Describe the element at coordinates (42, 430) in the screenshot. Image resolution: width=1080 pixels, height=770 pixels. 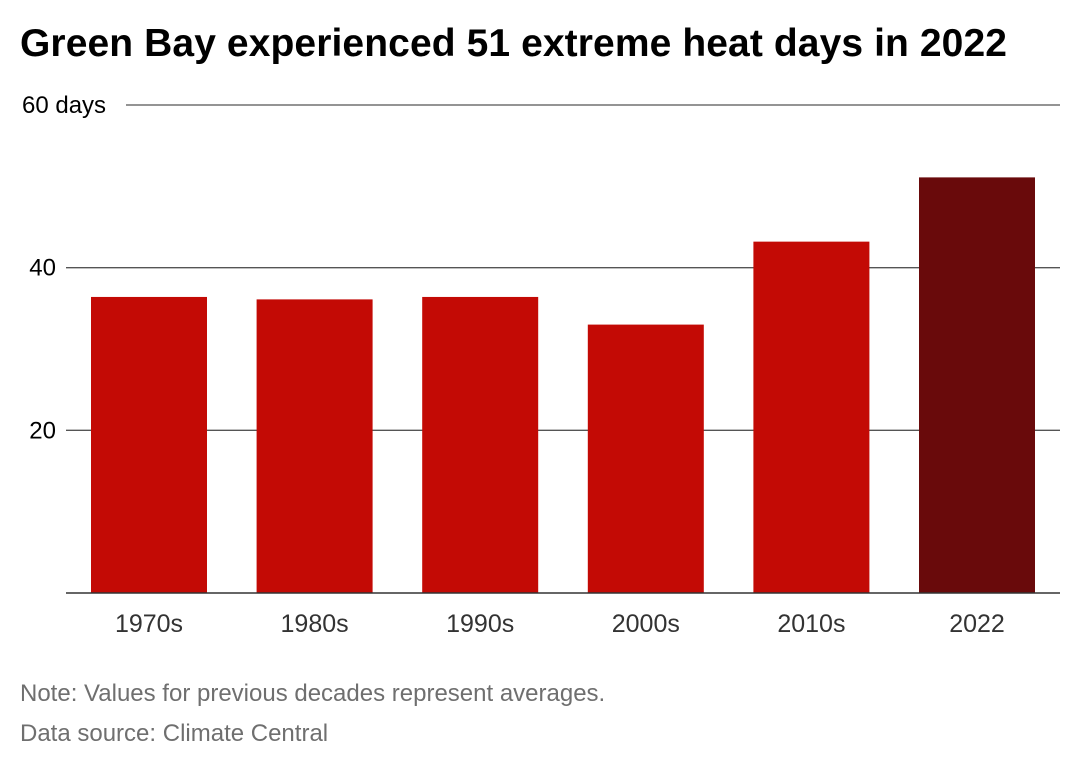
I see `y-tick-label: 20` at that location.